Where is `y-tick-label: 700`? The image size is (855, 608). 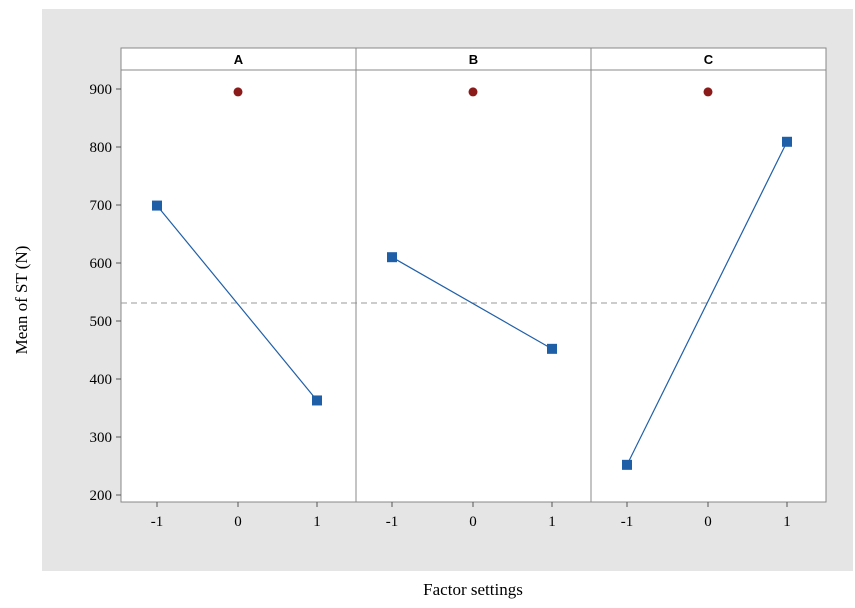 y-tick-label: 700 is located at coordinates (101, 206).